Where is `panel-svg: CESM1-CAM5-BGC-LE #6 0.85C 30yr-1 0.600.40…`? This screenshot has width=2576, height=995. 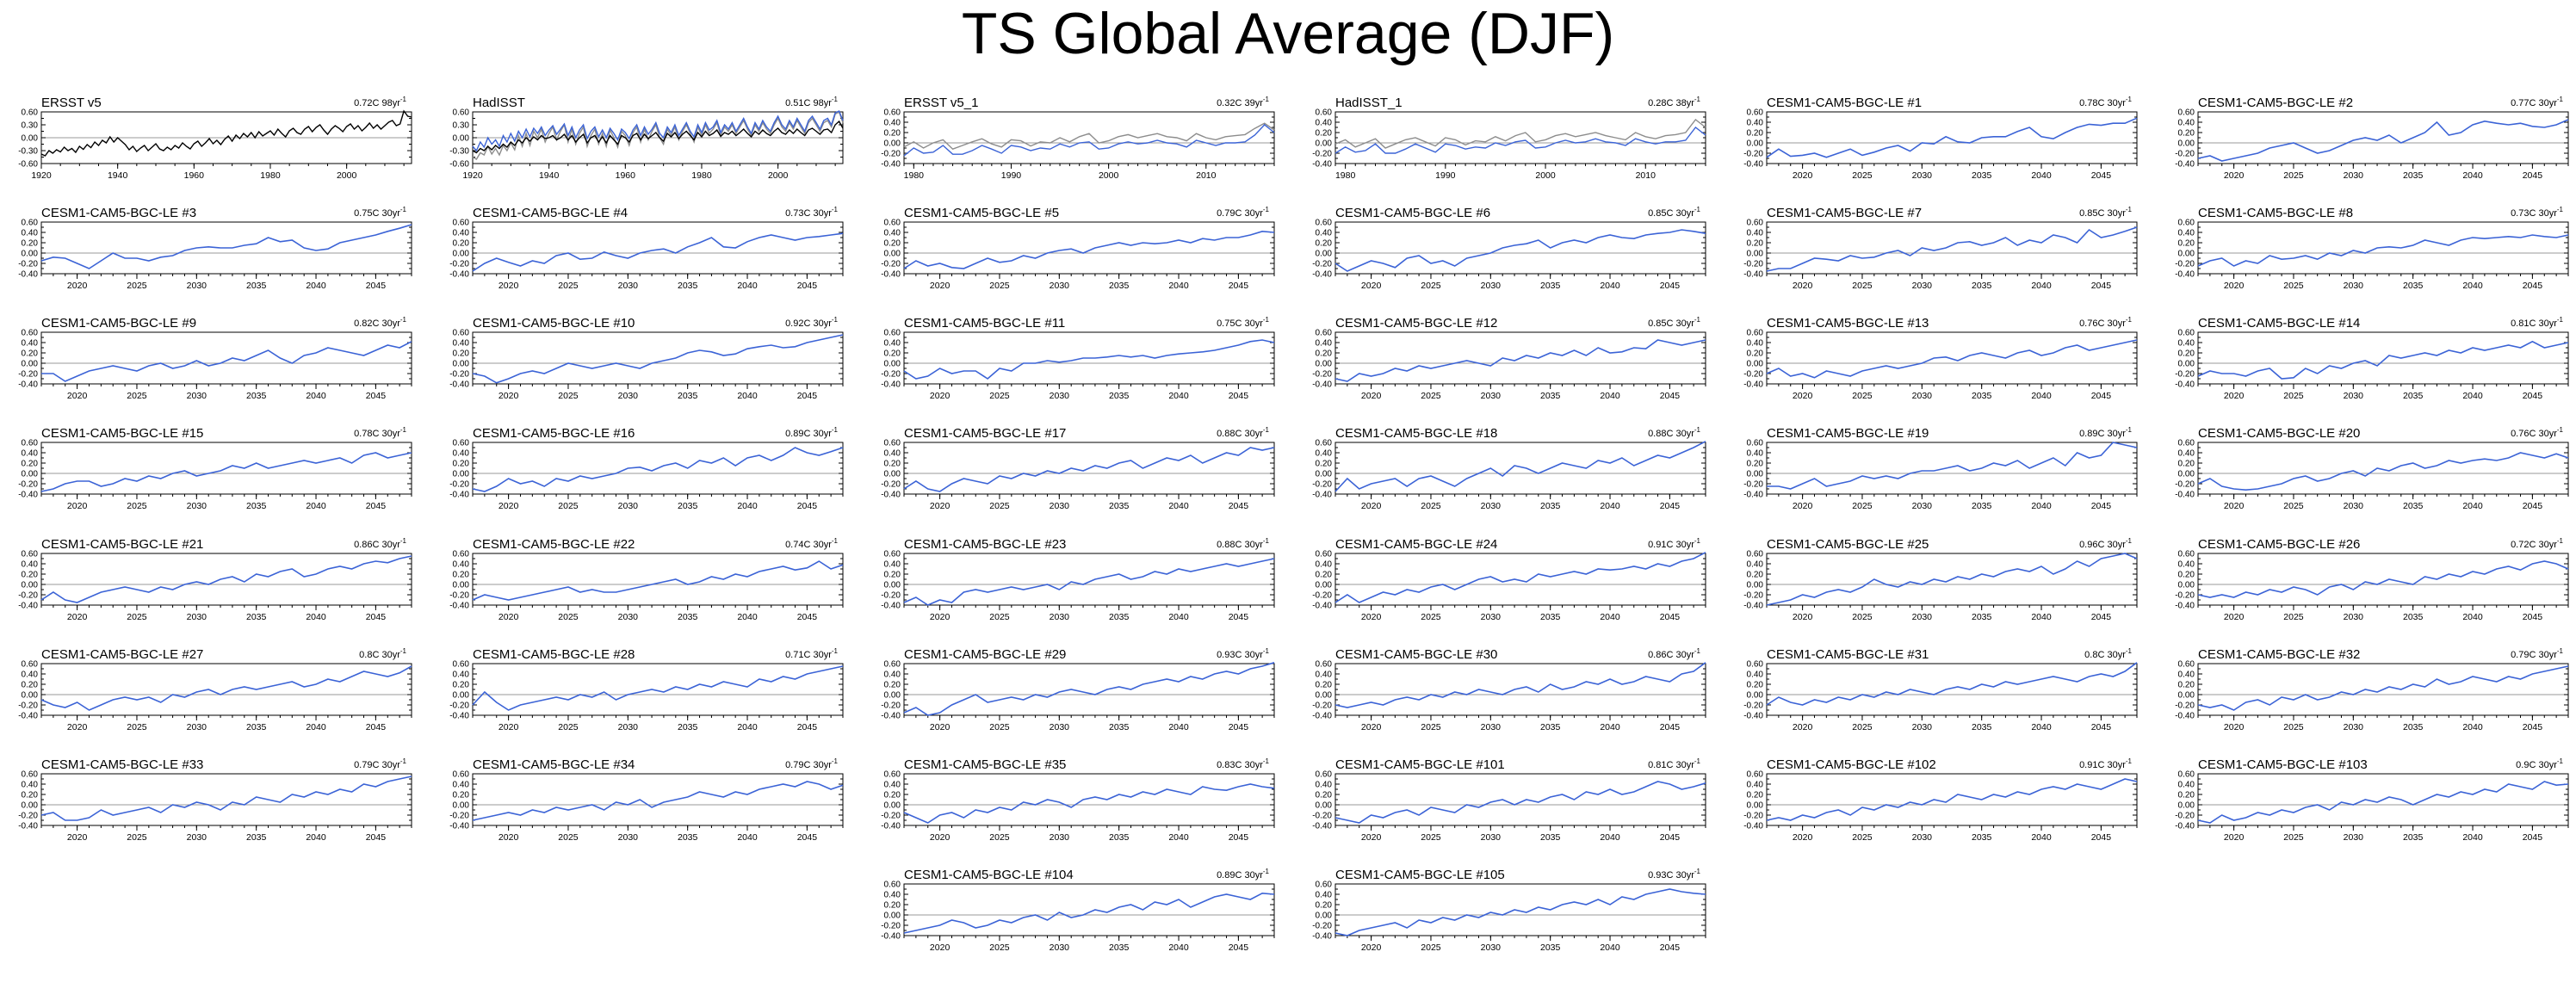
panel-svg: CESM1-CAM5-BGC-LE #6 0.85C 30yr-1 0.600.40… is located at coordinates (1509, 248).